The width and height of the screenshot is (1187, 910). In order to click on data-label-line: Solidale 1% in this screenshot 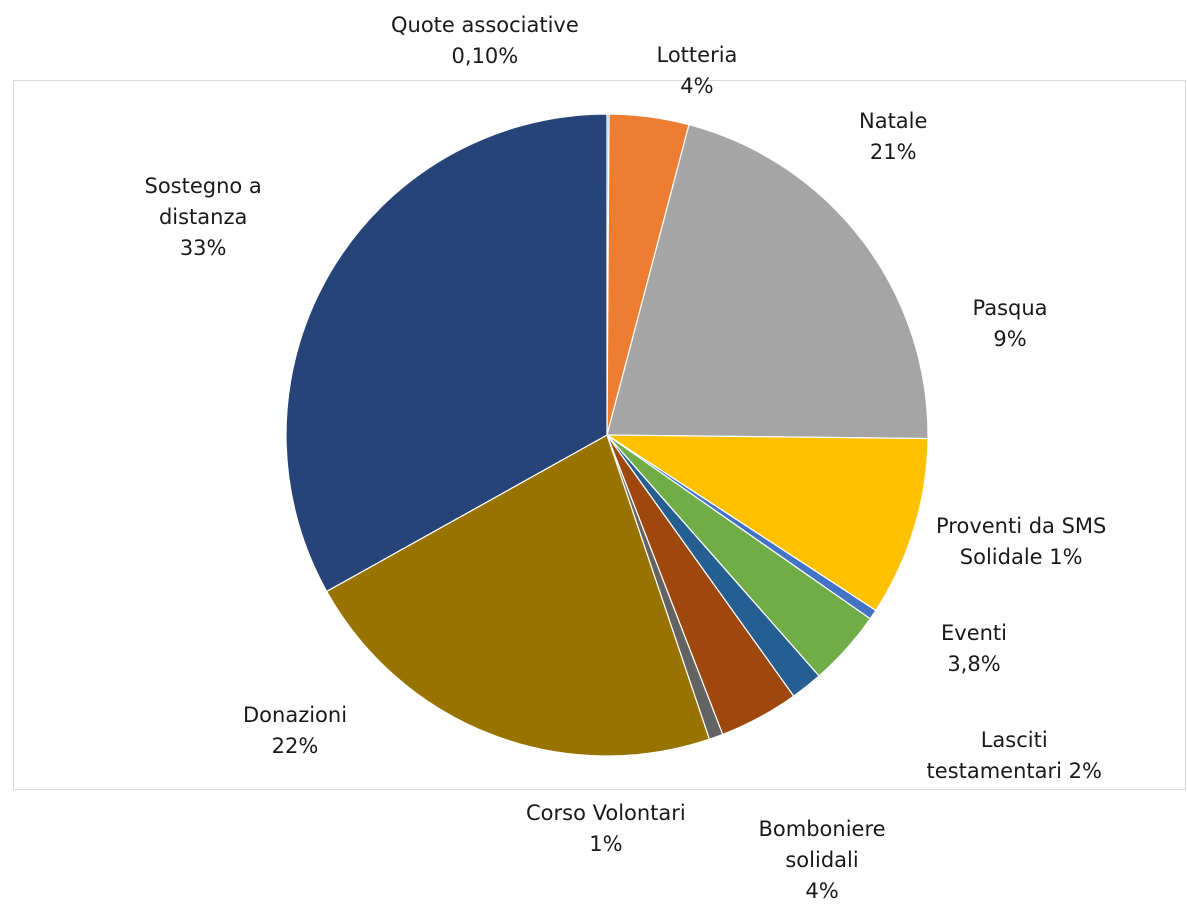, I will do `click(1021, 557)`.